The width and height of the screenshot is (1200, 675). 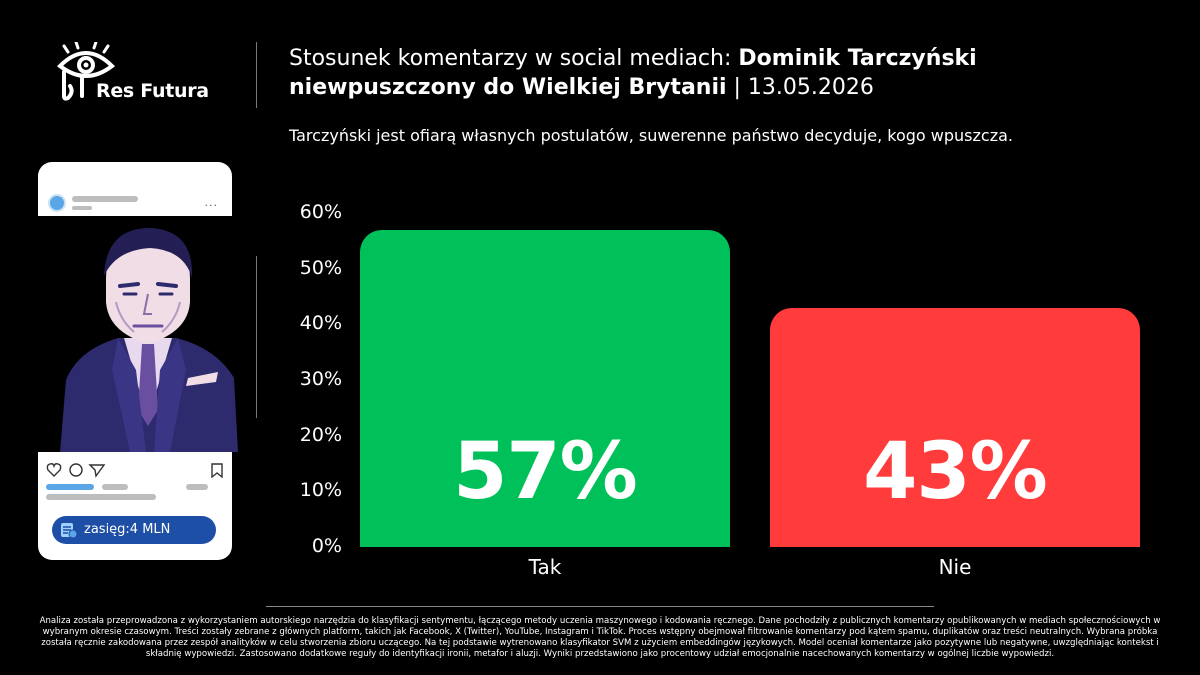 I want to click on eye-logo-icon, so click(x=86, y=71).